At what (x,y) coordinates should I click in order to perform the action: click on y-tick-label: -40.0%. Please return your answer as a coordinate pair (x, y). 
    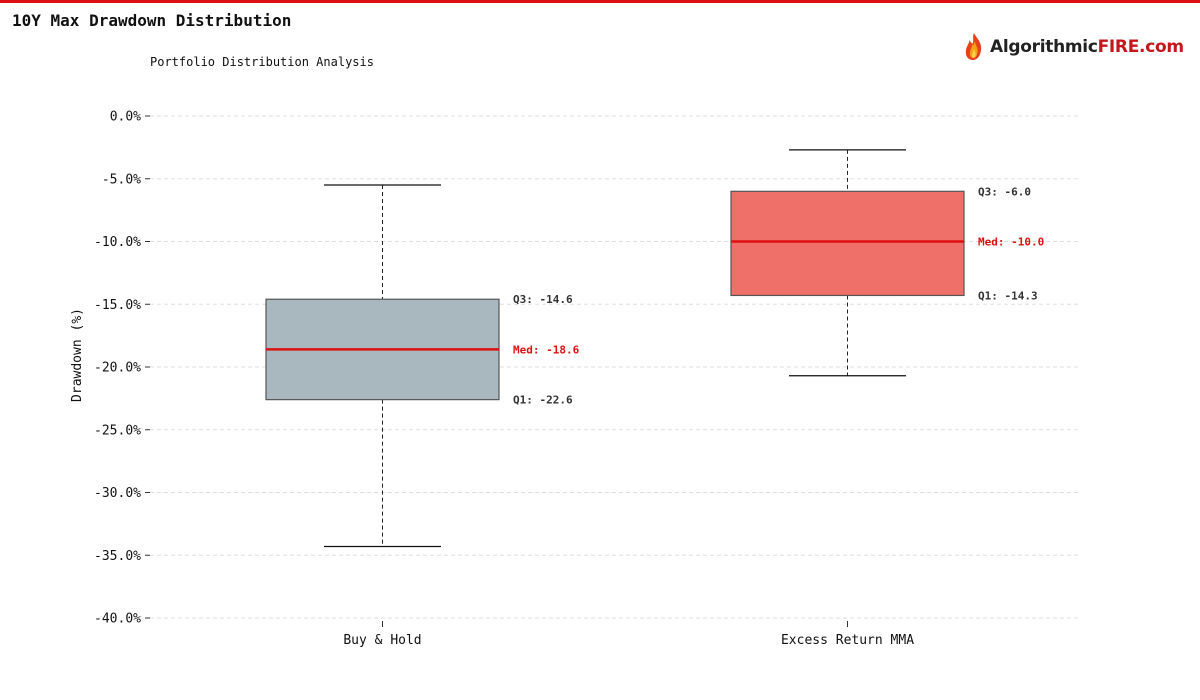
    Looking at the image, I should click on (117, 619).